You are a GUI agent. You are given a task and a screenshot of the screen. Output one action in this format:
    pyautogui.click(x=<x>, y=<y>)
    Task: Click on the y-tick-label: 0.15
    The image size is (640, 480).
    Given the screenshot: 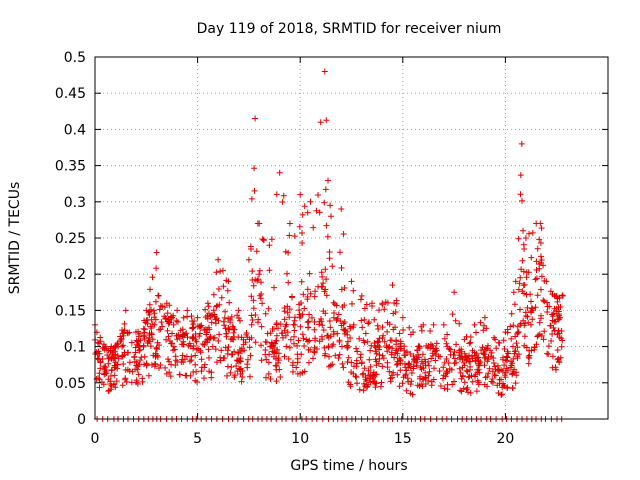 What is the action you would take?
    pyautogui.click(x=70, y=311)
    